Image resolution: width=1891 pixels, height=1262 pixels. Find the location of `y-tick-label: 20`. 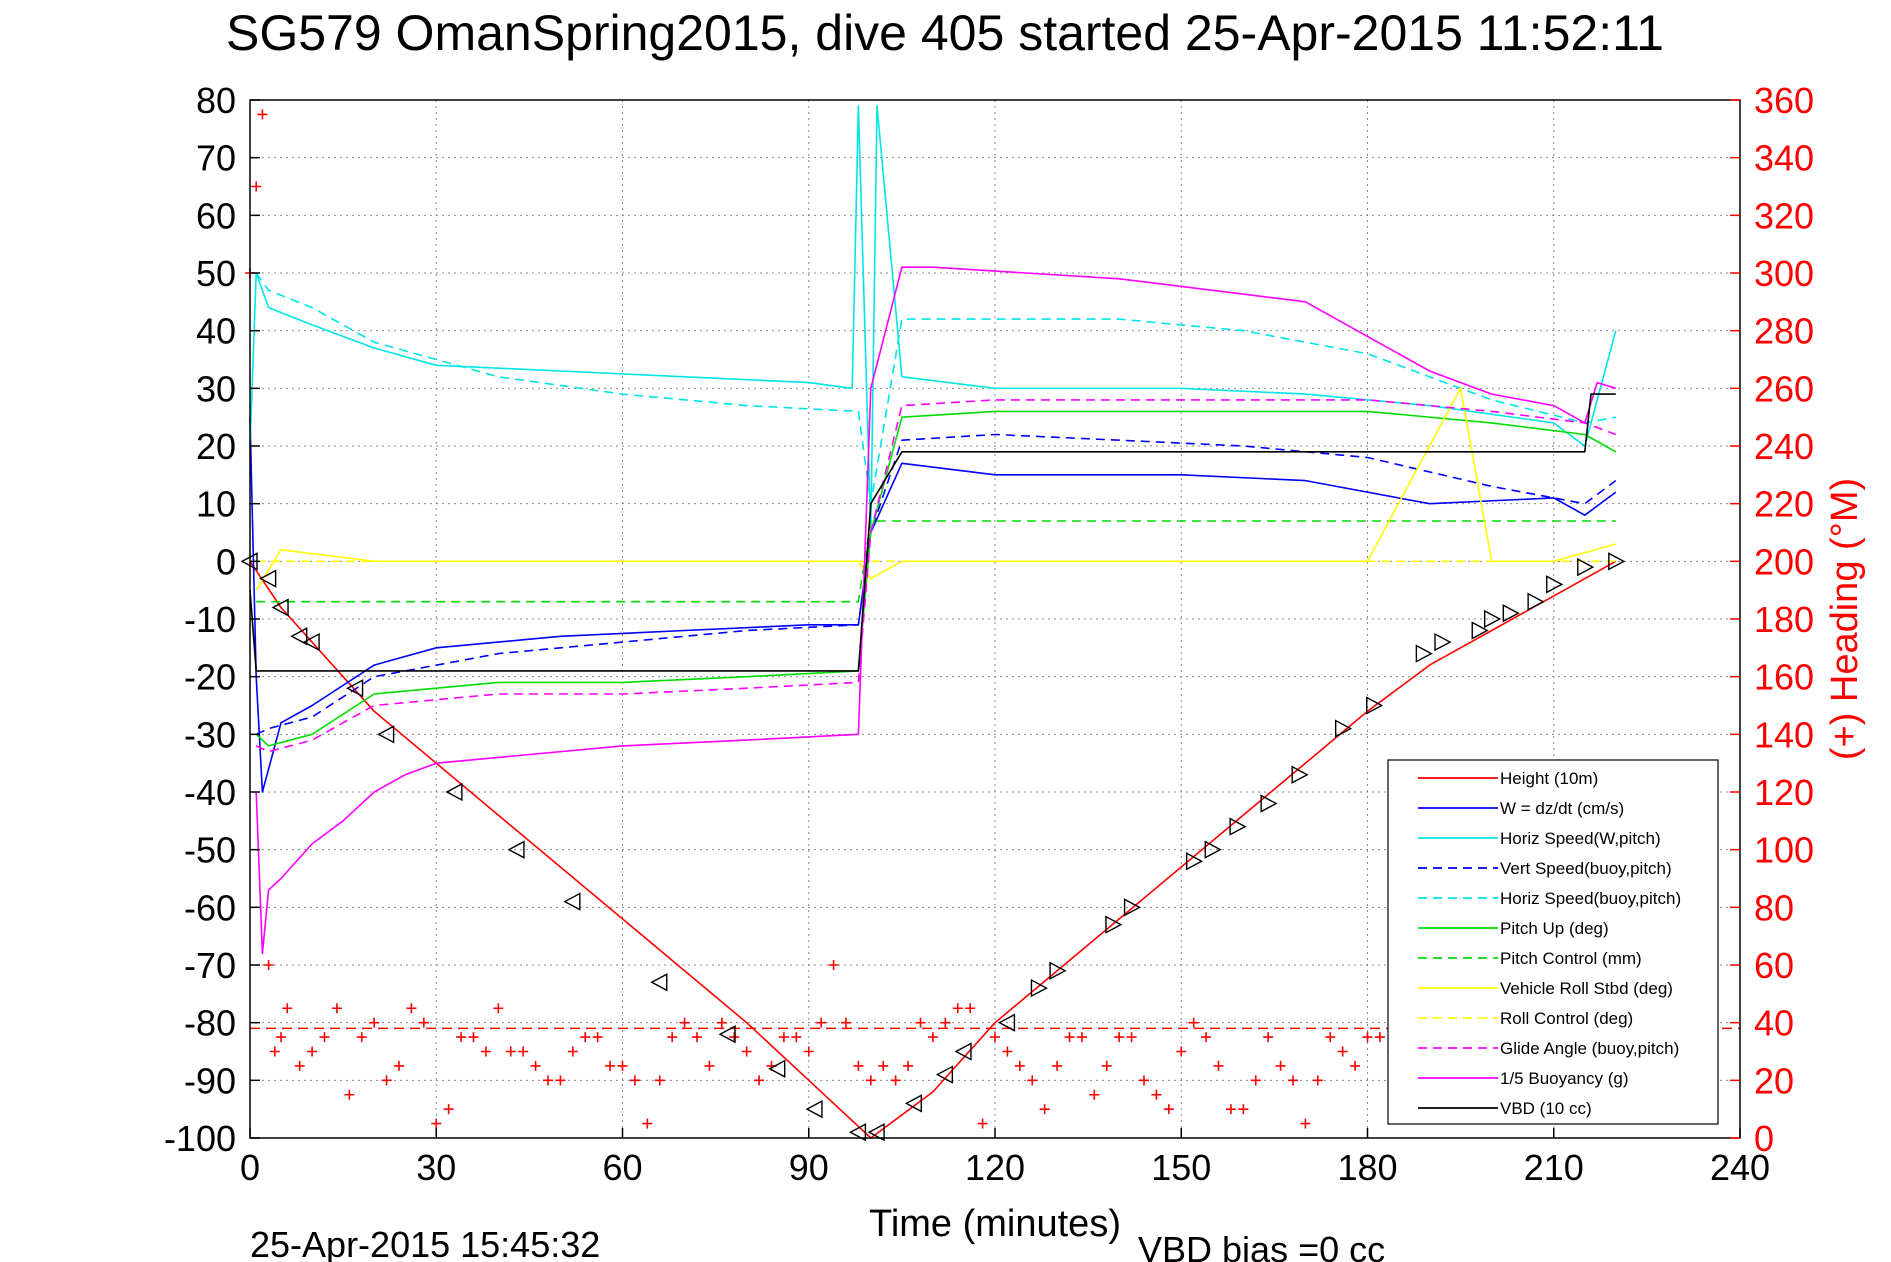

y-tick-label: 20 is located at coordinates (216, 446).